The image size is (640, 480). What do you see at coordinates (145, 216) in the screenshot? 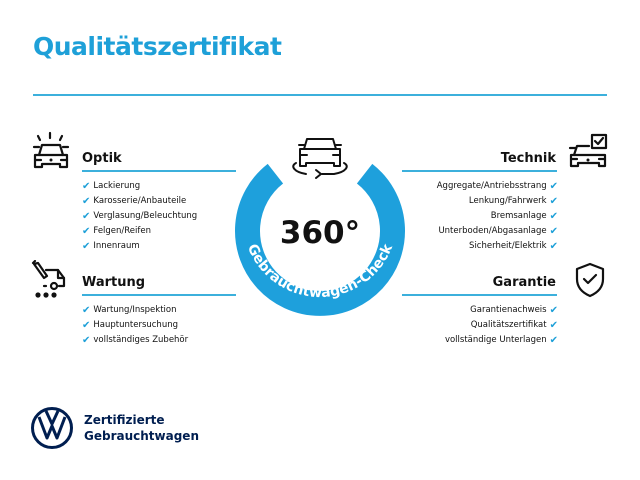
I see `item-label: Verglasung/Beleuchtung` at bounding box center [145, 216].